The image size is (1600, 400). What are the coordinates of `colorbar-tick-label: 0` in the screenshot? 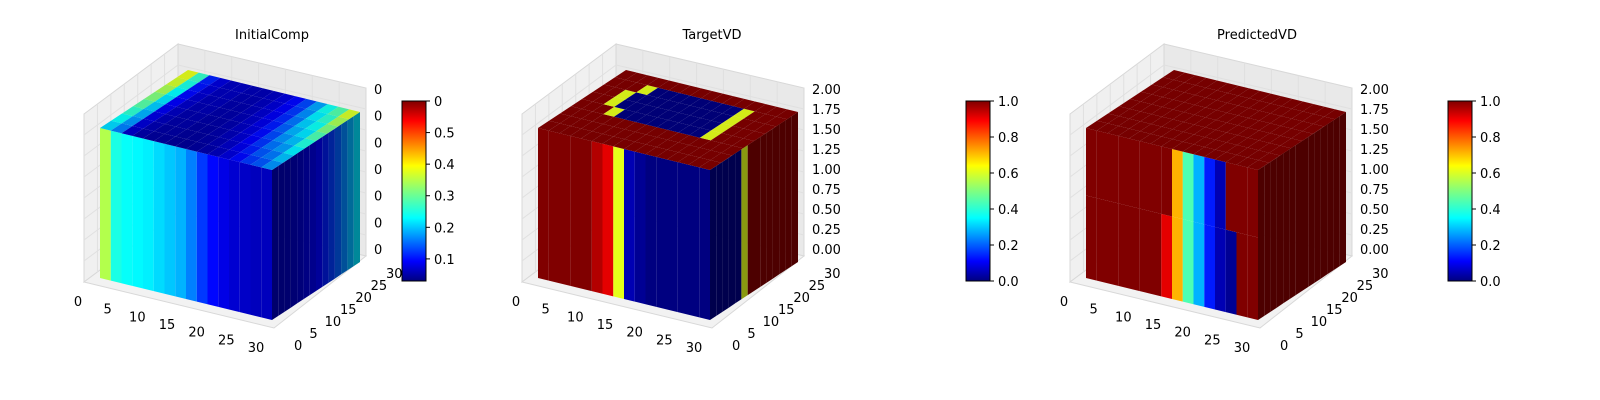 It's located at (438, 102).